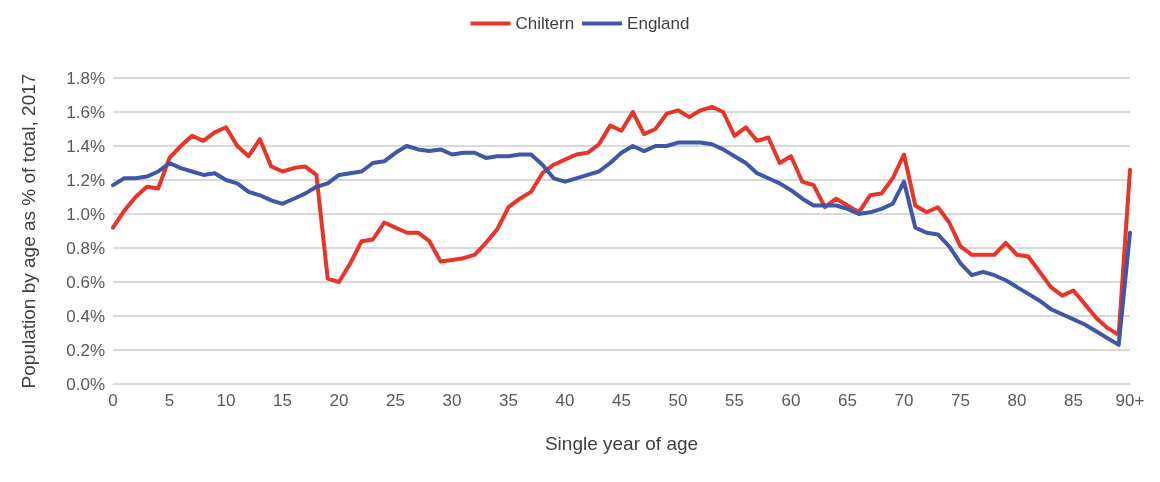  I want to click on y-tick-label: 1.6%, so click(85, 112).